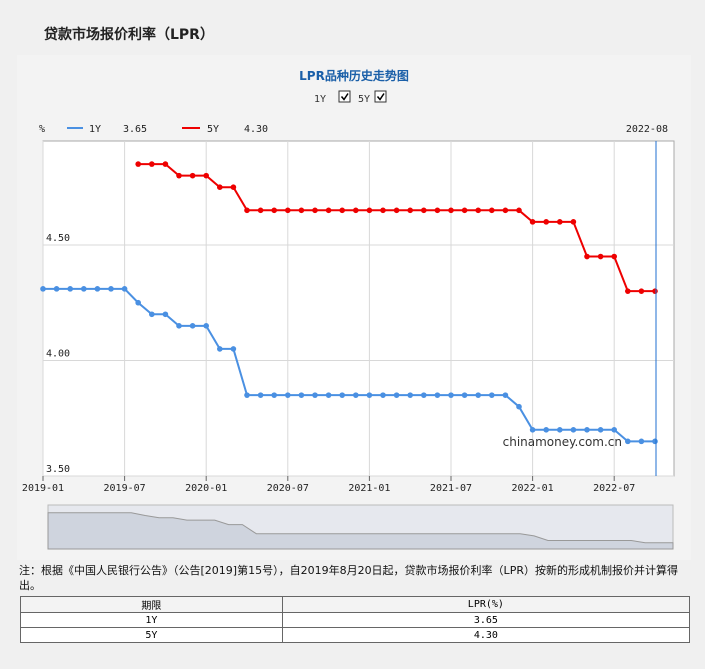 The width and height of the screenshot is (705, 669). What do you see at coordinates (344, 96) in the screenshot?
I see `checkbox-1y` at bounding box center [344, 96].